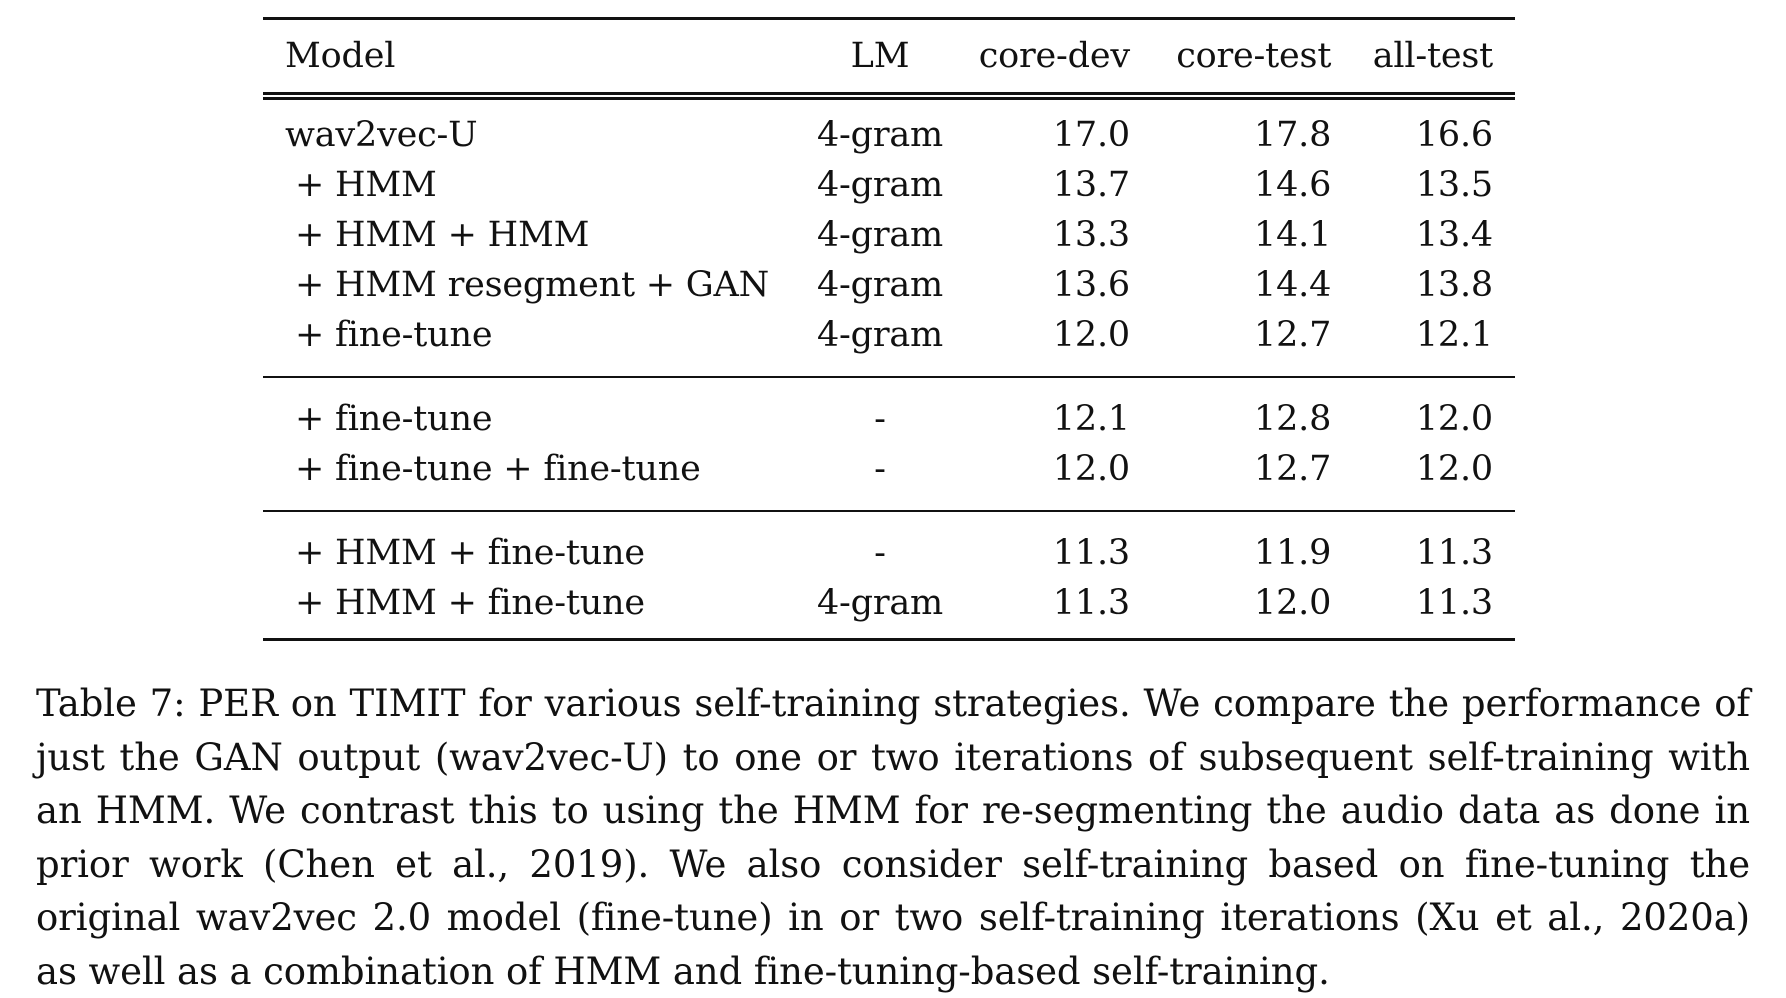  I want to click on cell-core-test: 14.6, so click(1293, 185).